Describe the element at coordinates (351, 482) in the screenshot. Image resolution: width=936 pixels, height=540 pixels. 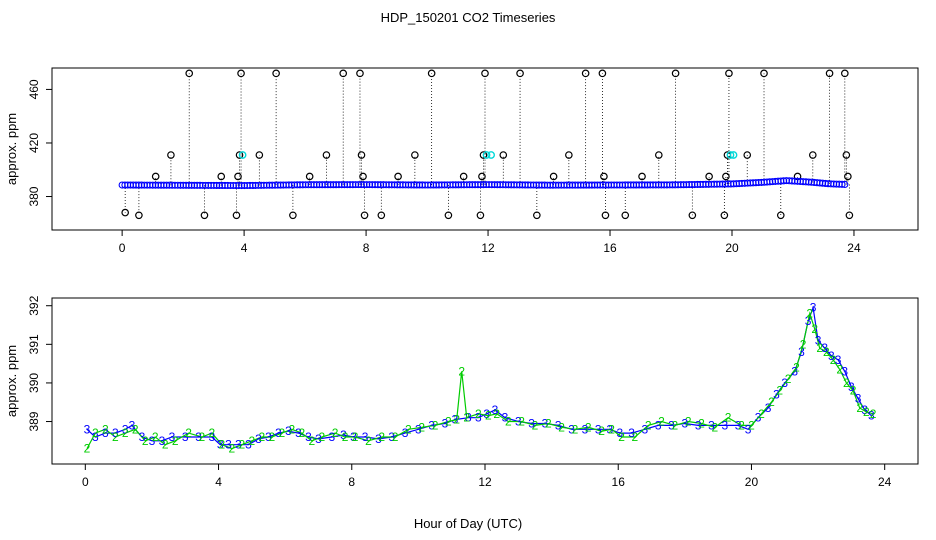
I see `bottom-x-tick-label: 8` at that location.